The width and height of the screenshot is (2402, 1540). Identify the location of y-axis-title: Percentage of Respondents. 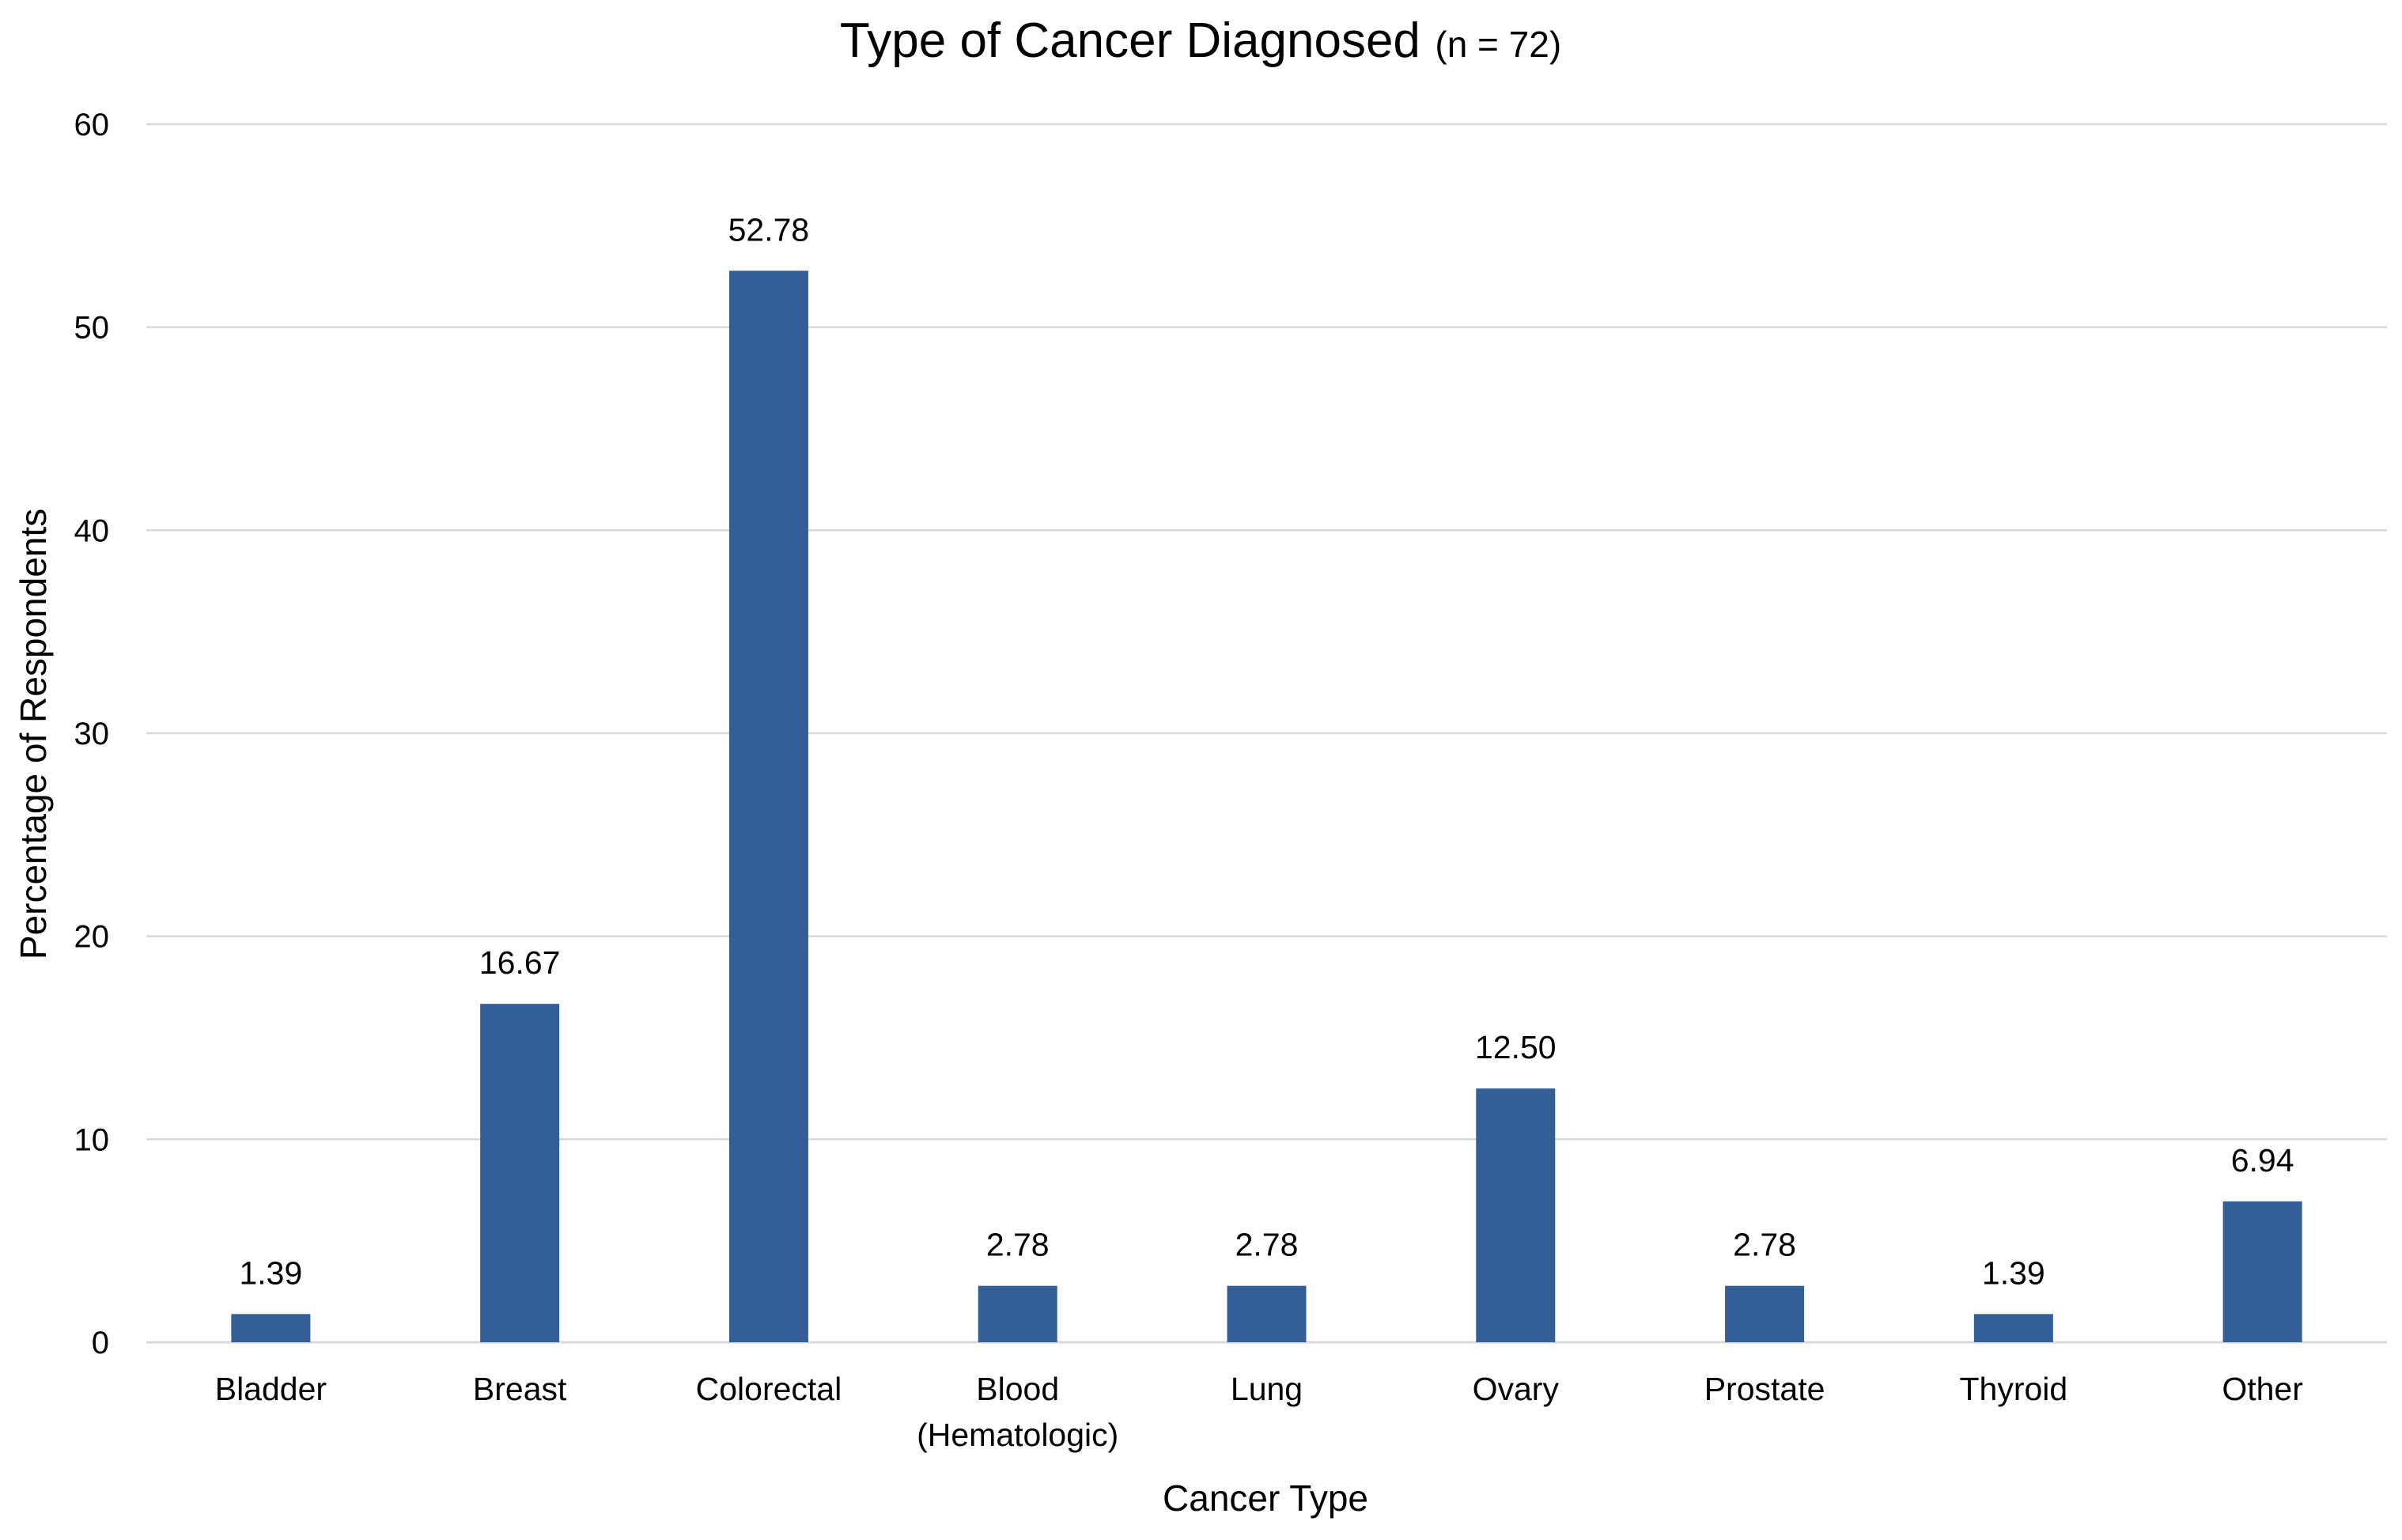
(33, 734).